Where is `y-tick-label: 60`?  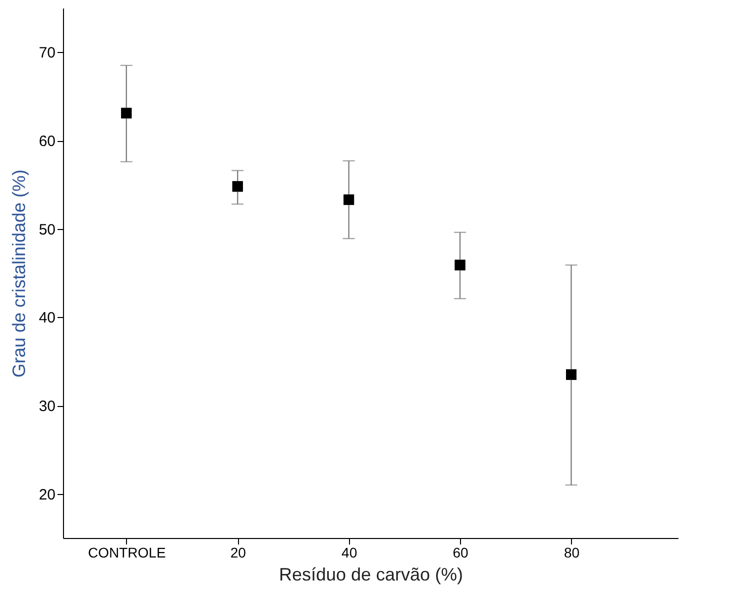 y-tick-label: 60 is located at coordinates (47, 141).